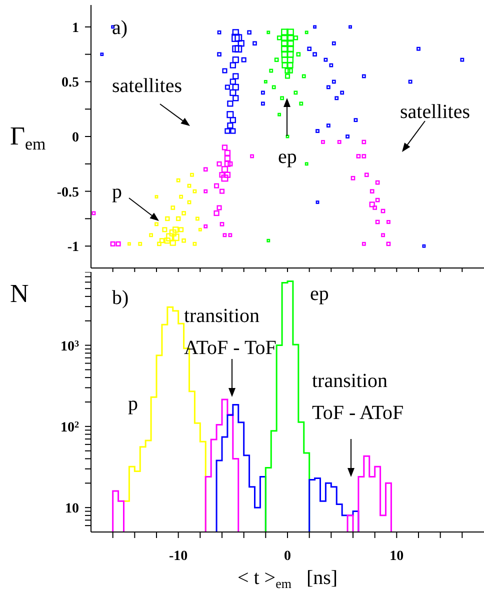 Image resolution: width=484 pixels, height=594 pixels. Describe the element at coordinates (67, 192) in the screenshot. I see `y-tick-label: -0.5` at that location.